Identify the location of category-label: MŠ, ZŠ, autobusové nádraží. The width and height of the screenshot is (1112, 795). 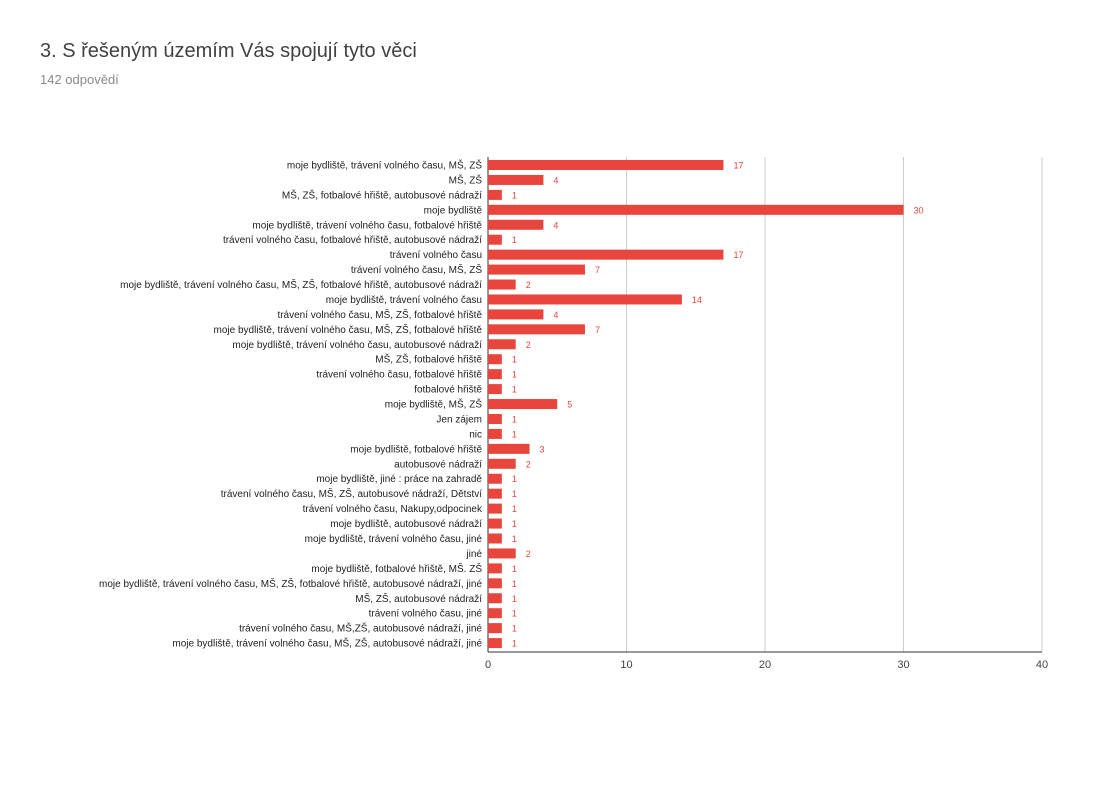
(418, 598).